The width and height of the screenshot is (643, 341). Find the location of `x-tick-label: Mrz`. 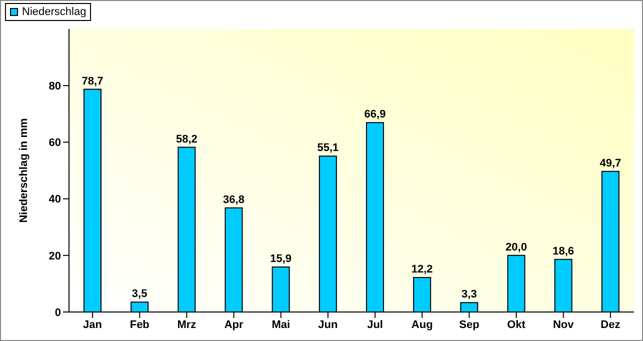

x-tick-label: Mrz is located at coordinates (187, 324).